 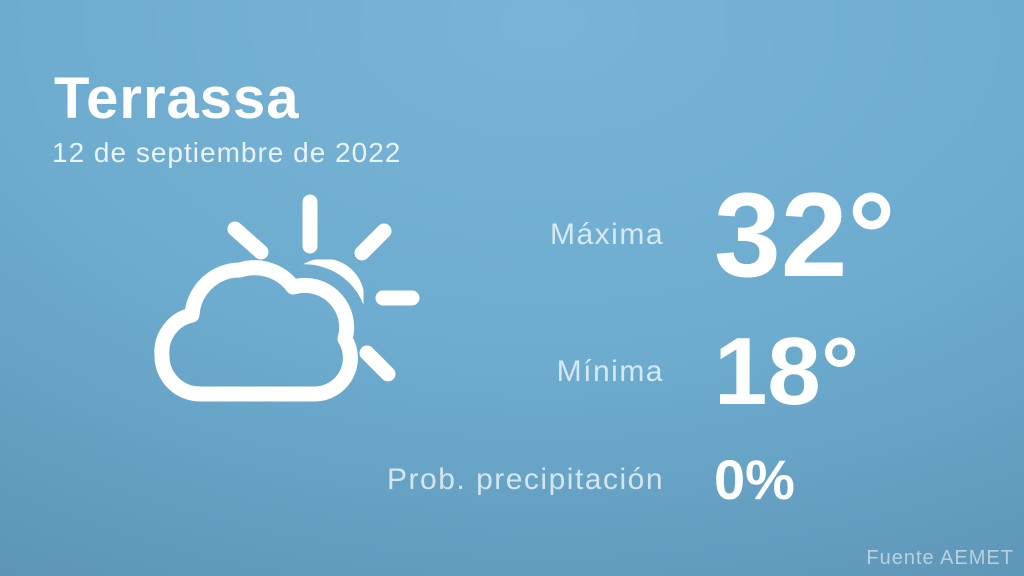 I want to click on sun-behind-cloud-icon, so click(x=285, y=303).